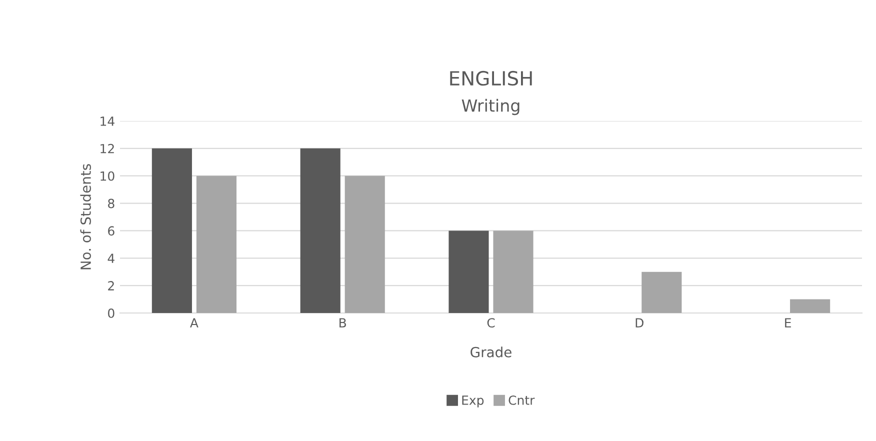 The width and height of the screenshot is (876, 441). What do you see at coordinates (521, 400) in the screenshot?
I see `legend-label: Cntr` at bounding box center [521, 400].